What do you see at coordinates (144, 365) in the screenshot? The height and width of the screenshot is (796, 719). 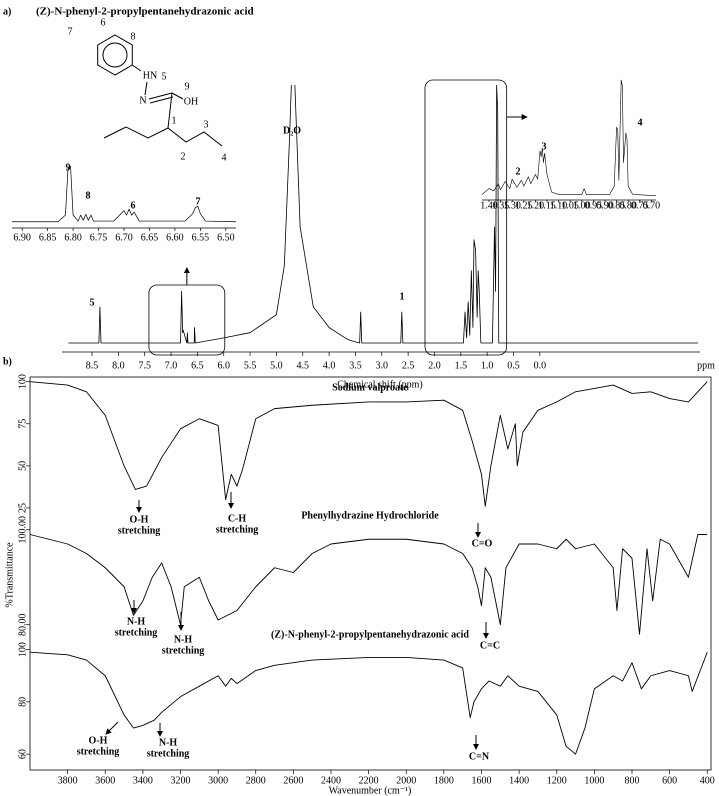 I see `x-tick-label: 7.5` at bounding box center [144, 365].